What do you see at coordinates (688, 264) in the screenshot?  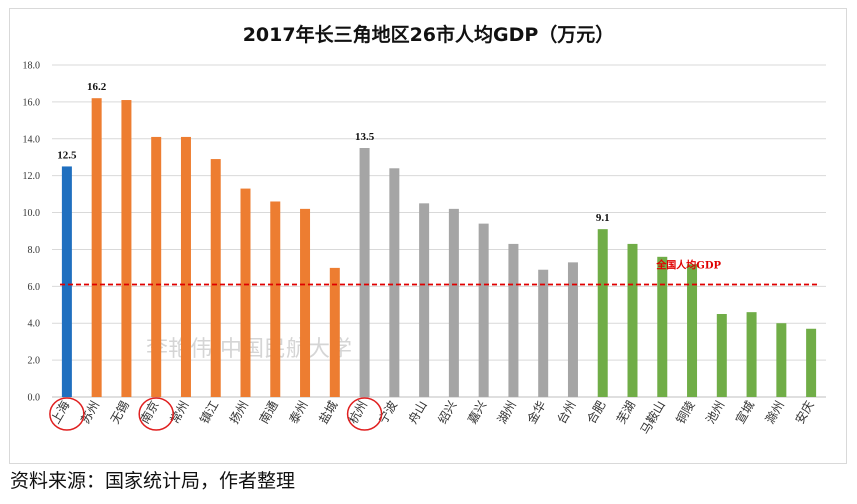 I see `reference-line-label: 全国人均GDP` at bounding box center [688, 264].